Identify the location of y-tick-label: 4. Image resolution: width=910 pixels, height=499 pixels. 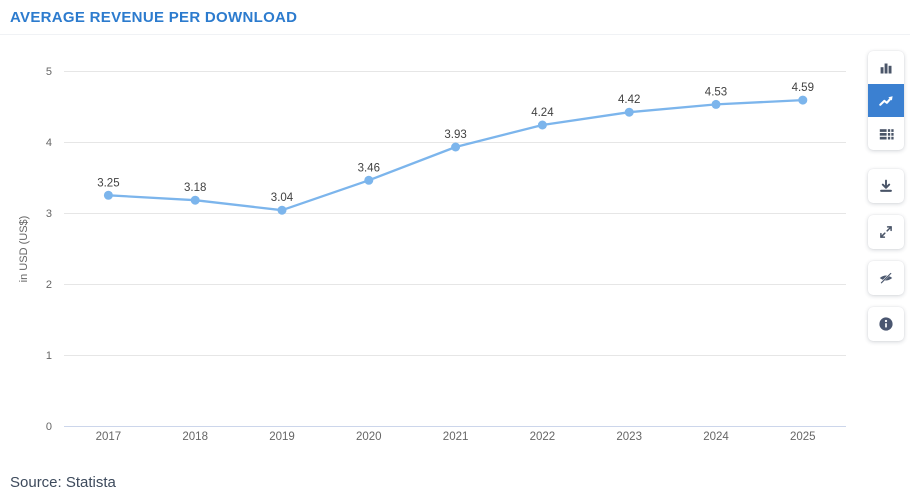
(49, 143).